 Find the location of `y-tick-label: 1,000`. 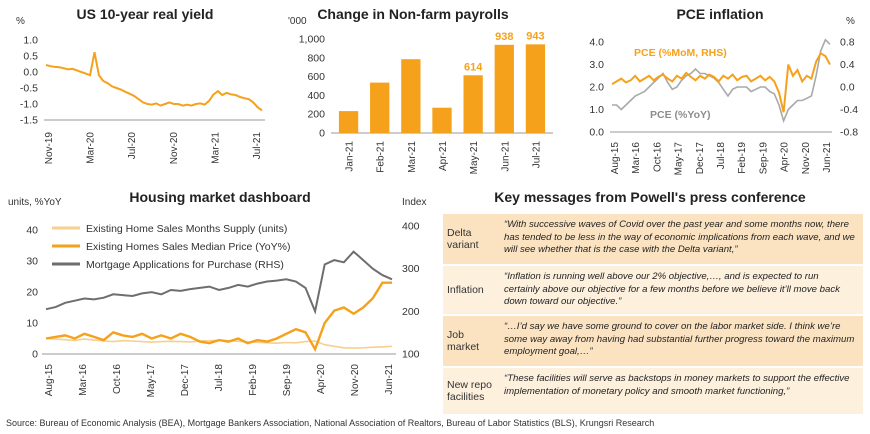

y-tick-label: 1,000 is located at coordinates (312, 40).